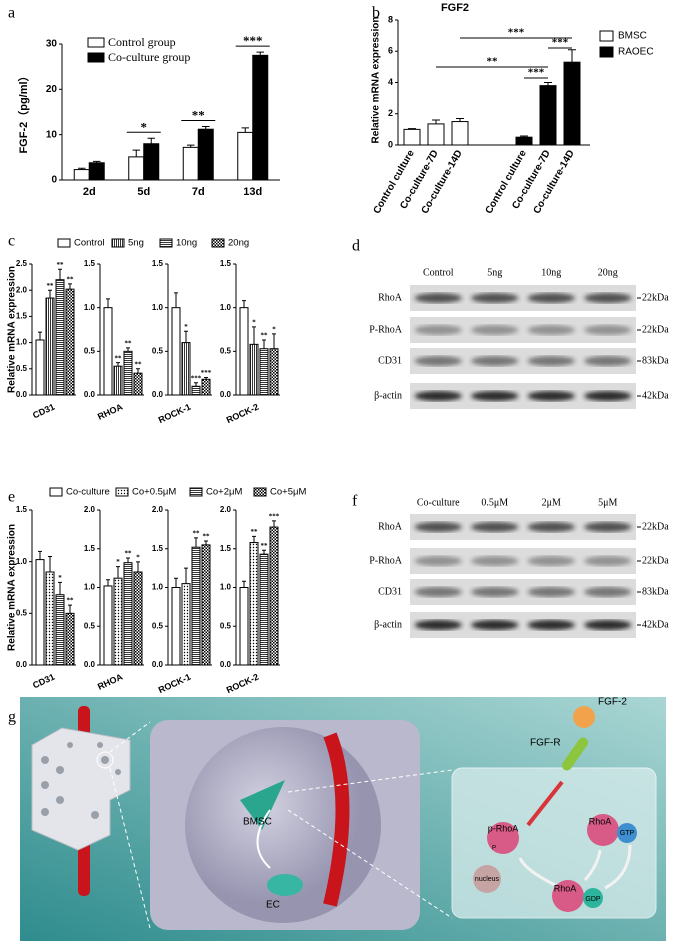 The image size is (676, 946). Describe the element at coordinates (370, 864) in the screenshot. I see `zoom-line` at that location.